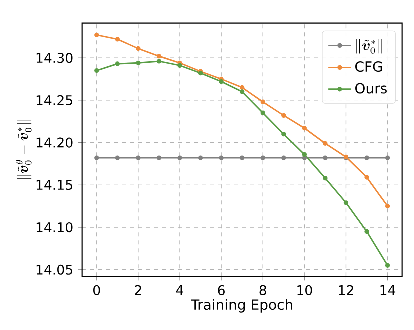 The height and width of the screenshot is (330, 414). Describe the element at coordinates (54, 100) in the screenshot. I see `y-tick-label: 14.25` at that location.